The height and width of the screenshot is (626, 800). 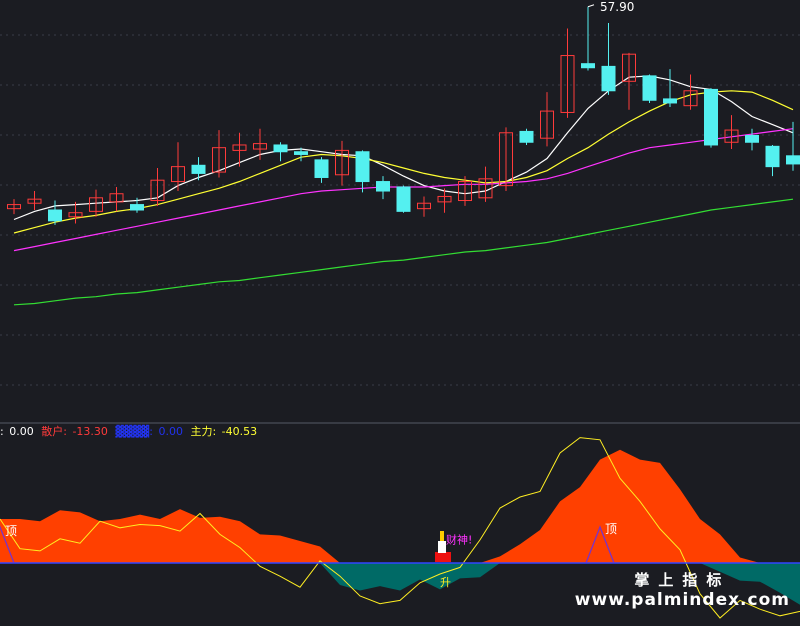 I want to click on high-pointer, so click(x=591, y=6).